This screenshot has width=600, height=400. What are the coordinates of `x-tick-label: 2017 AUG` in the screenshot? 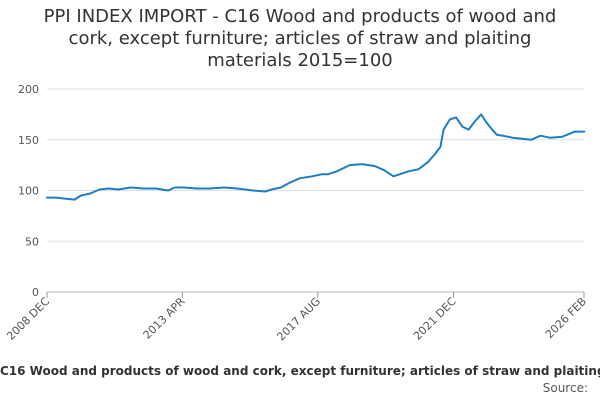 It's located at (298, 319).